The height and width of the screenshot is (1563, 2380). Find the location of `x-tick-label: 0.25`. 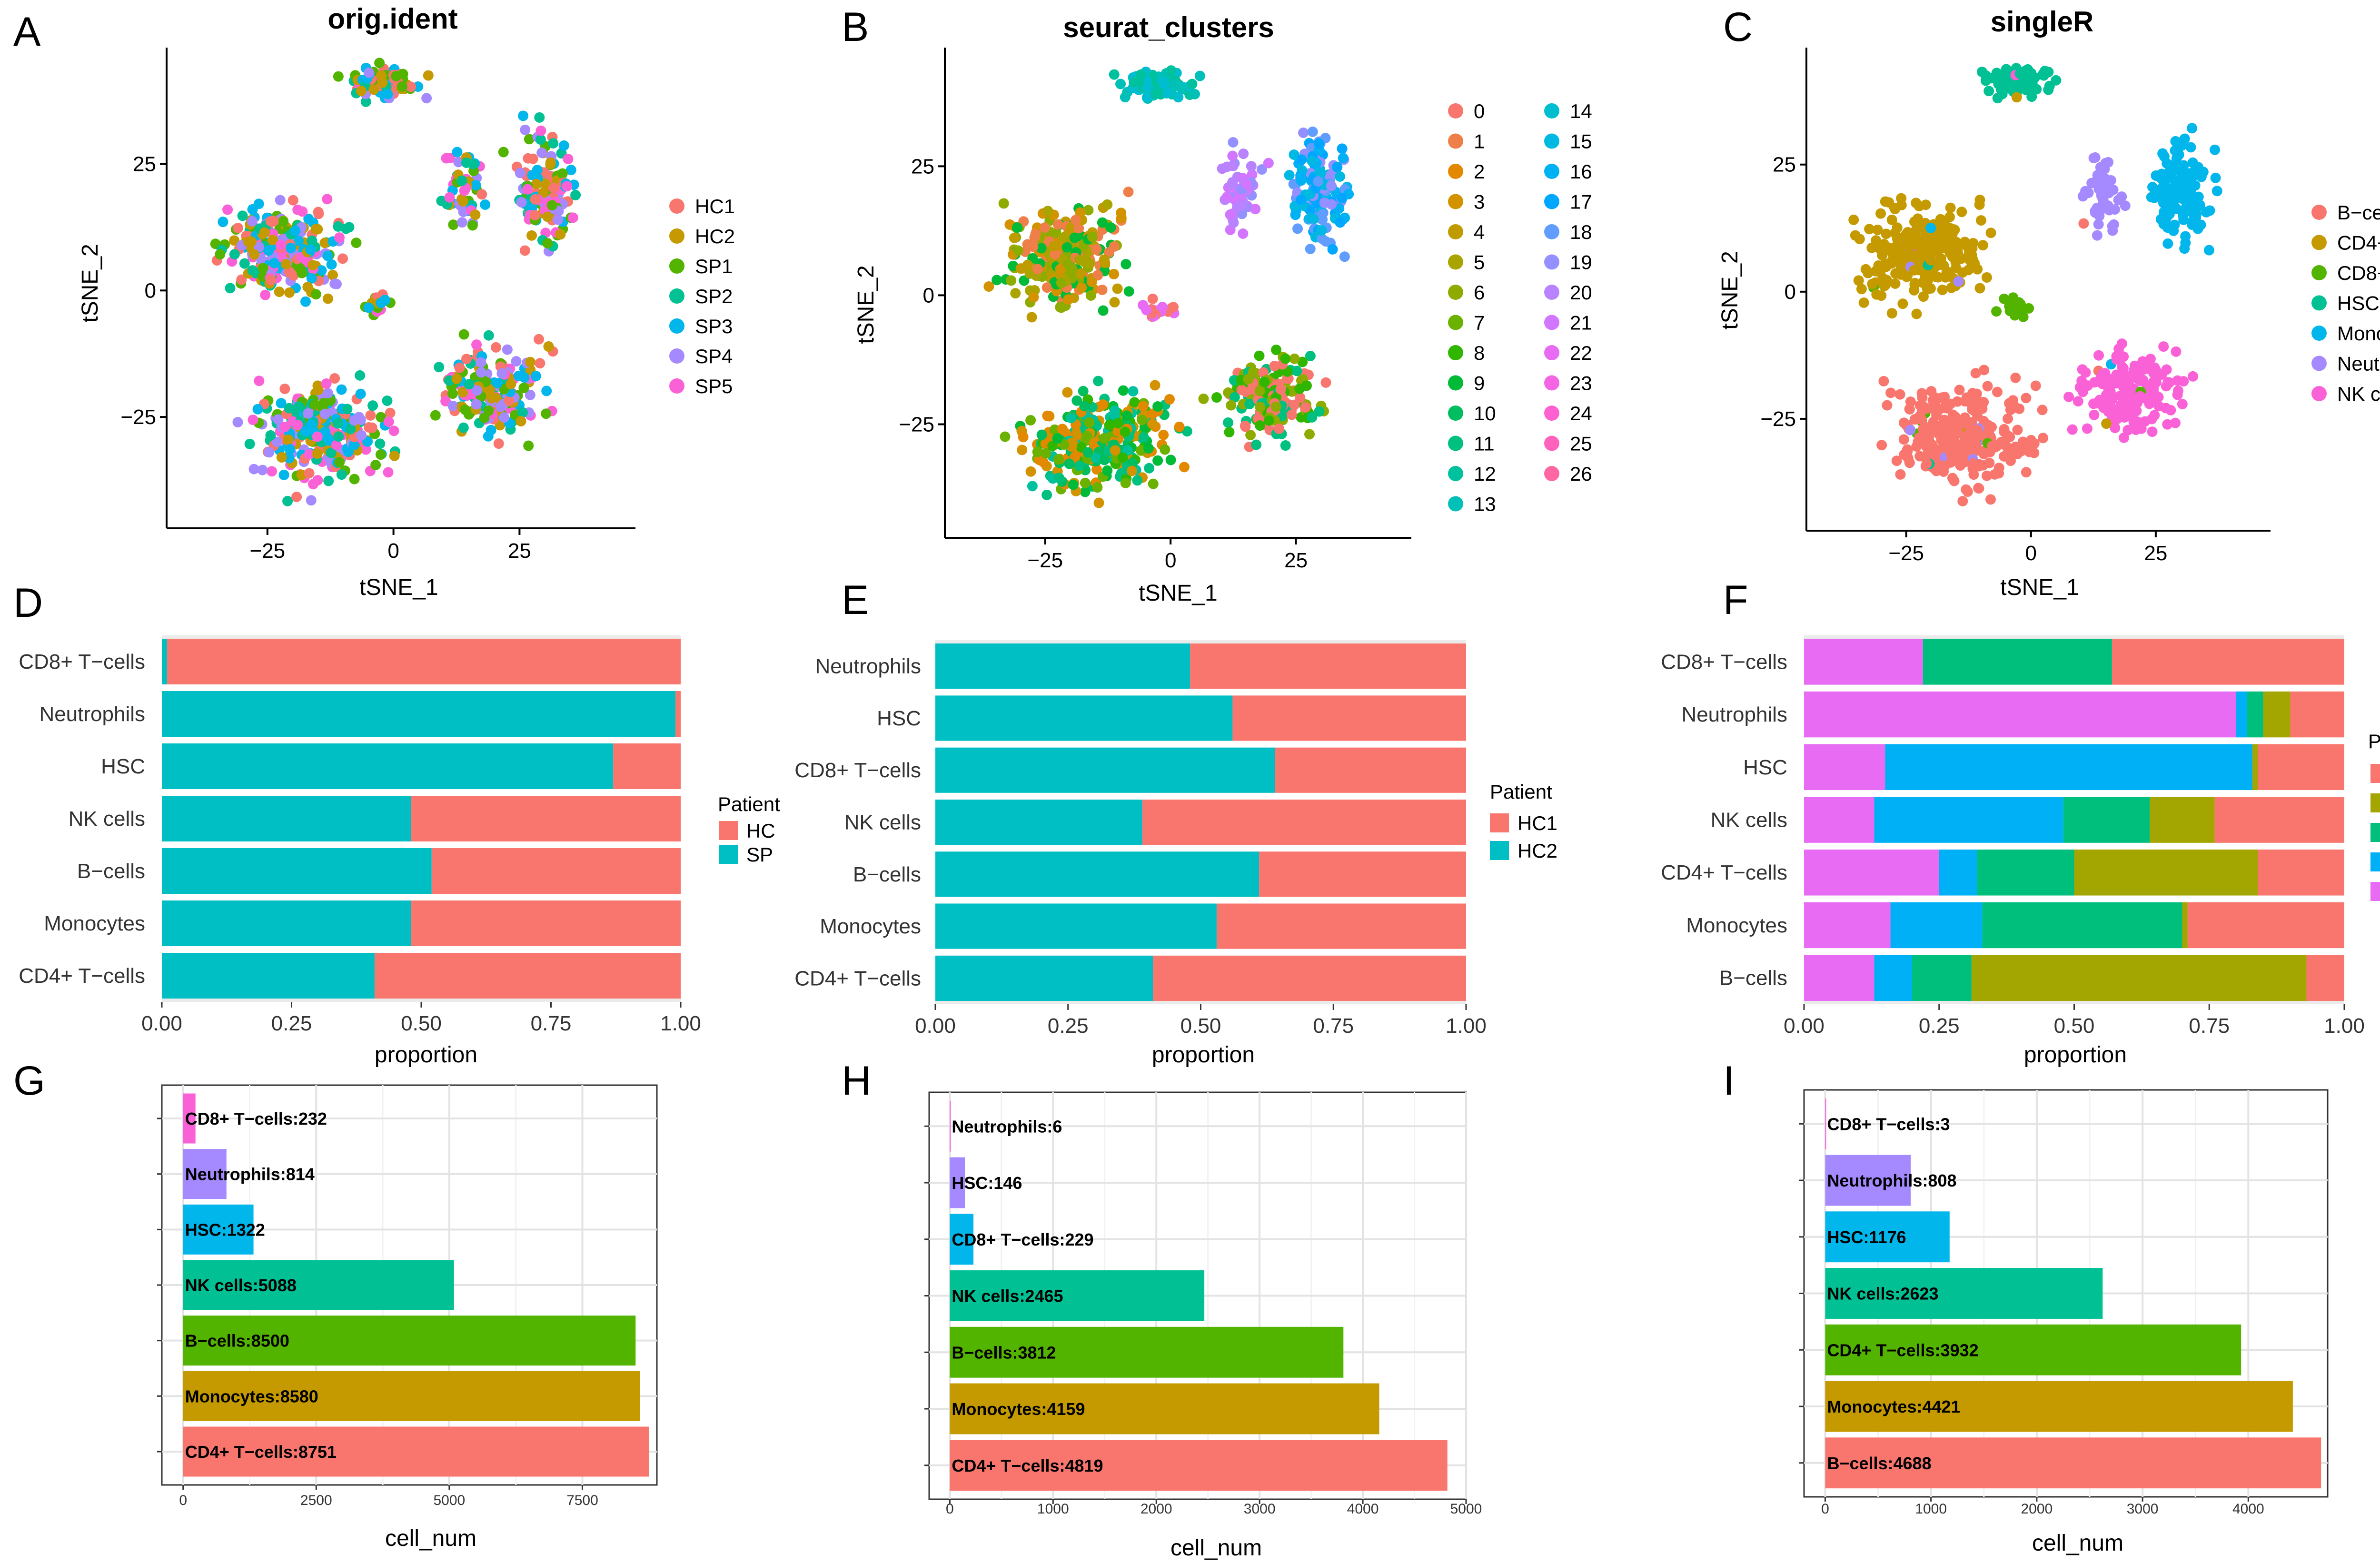

x-tick-label: 0.25 is located at coordinates (1939, 1026).